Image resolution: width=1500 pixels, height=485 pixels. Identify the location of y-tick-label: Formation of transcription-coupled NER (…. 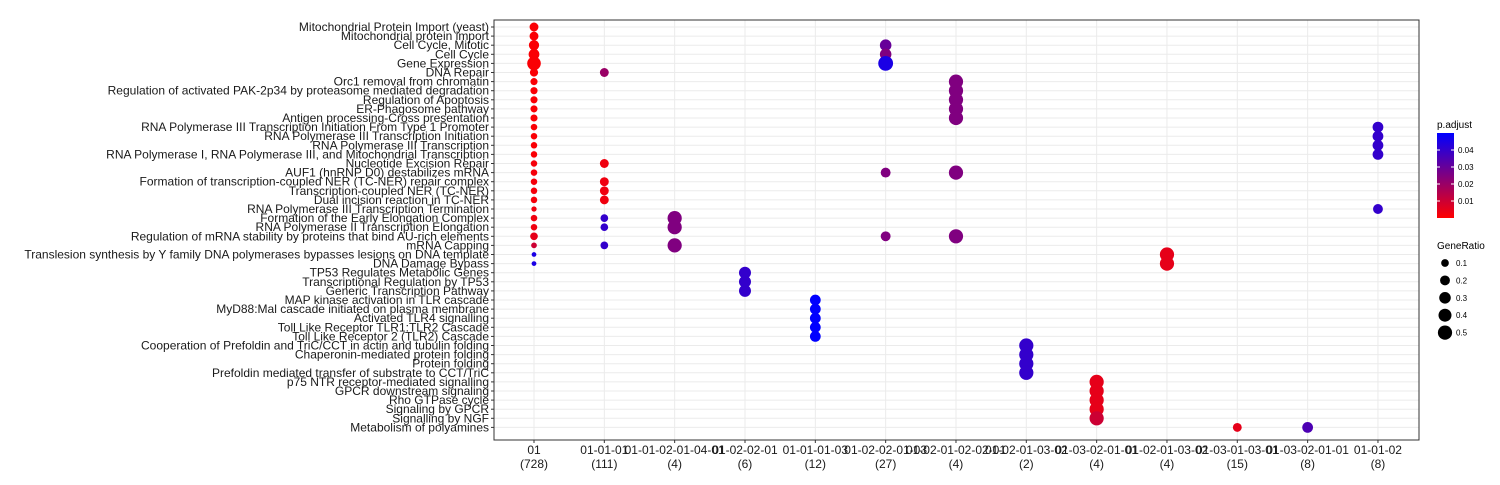
(314, 182).